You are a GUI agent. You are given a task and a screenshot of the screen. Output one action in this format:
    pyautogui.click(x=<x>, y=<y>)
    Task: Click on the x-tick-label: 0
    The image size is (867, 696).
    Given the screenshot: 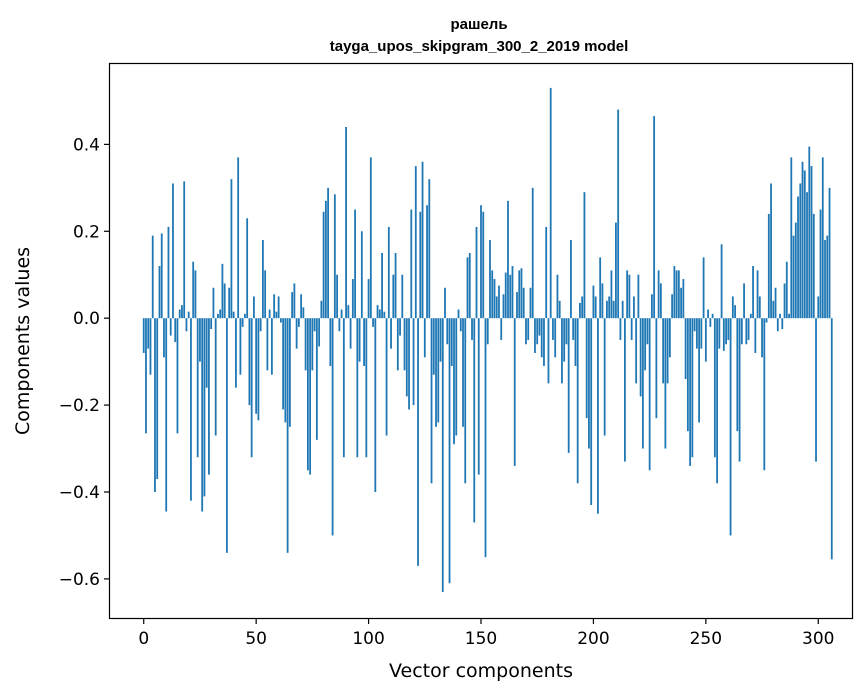 What is the action you would take?
    pyautogui.click(x=143, y=639)
    